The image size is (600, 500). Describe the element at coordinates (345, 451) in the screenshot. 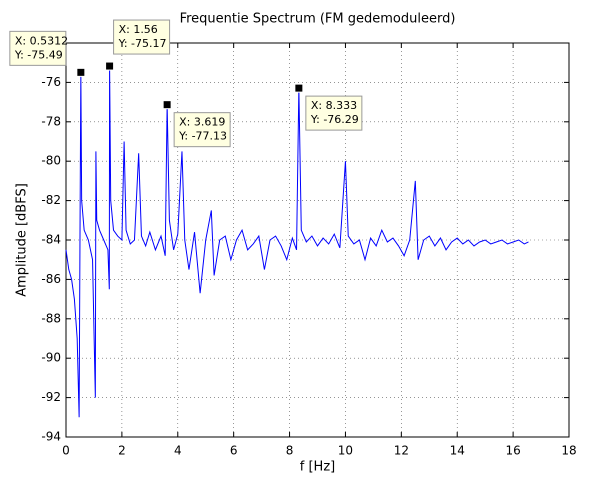

I see `x-tick-label: 10` at that location.